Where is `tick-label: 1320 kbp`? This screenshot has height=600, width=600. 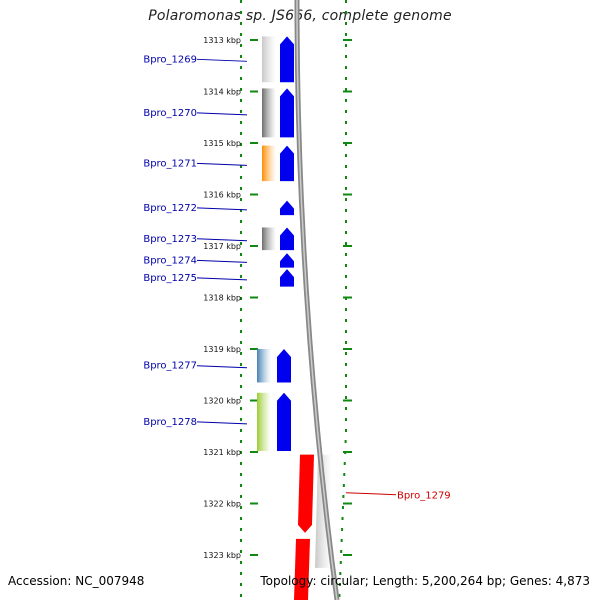
tick-label: 1320 kbp is located at coordinates (222, 401).